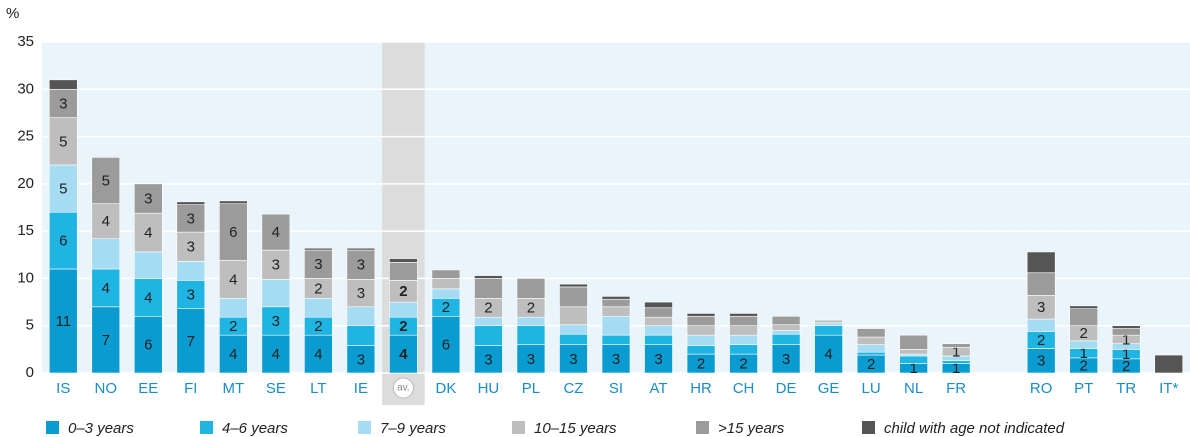  Describe the element at coordinates (751, 428) in the screenshot. I see `legend-label: >15 years` at that location.